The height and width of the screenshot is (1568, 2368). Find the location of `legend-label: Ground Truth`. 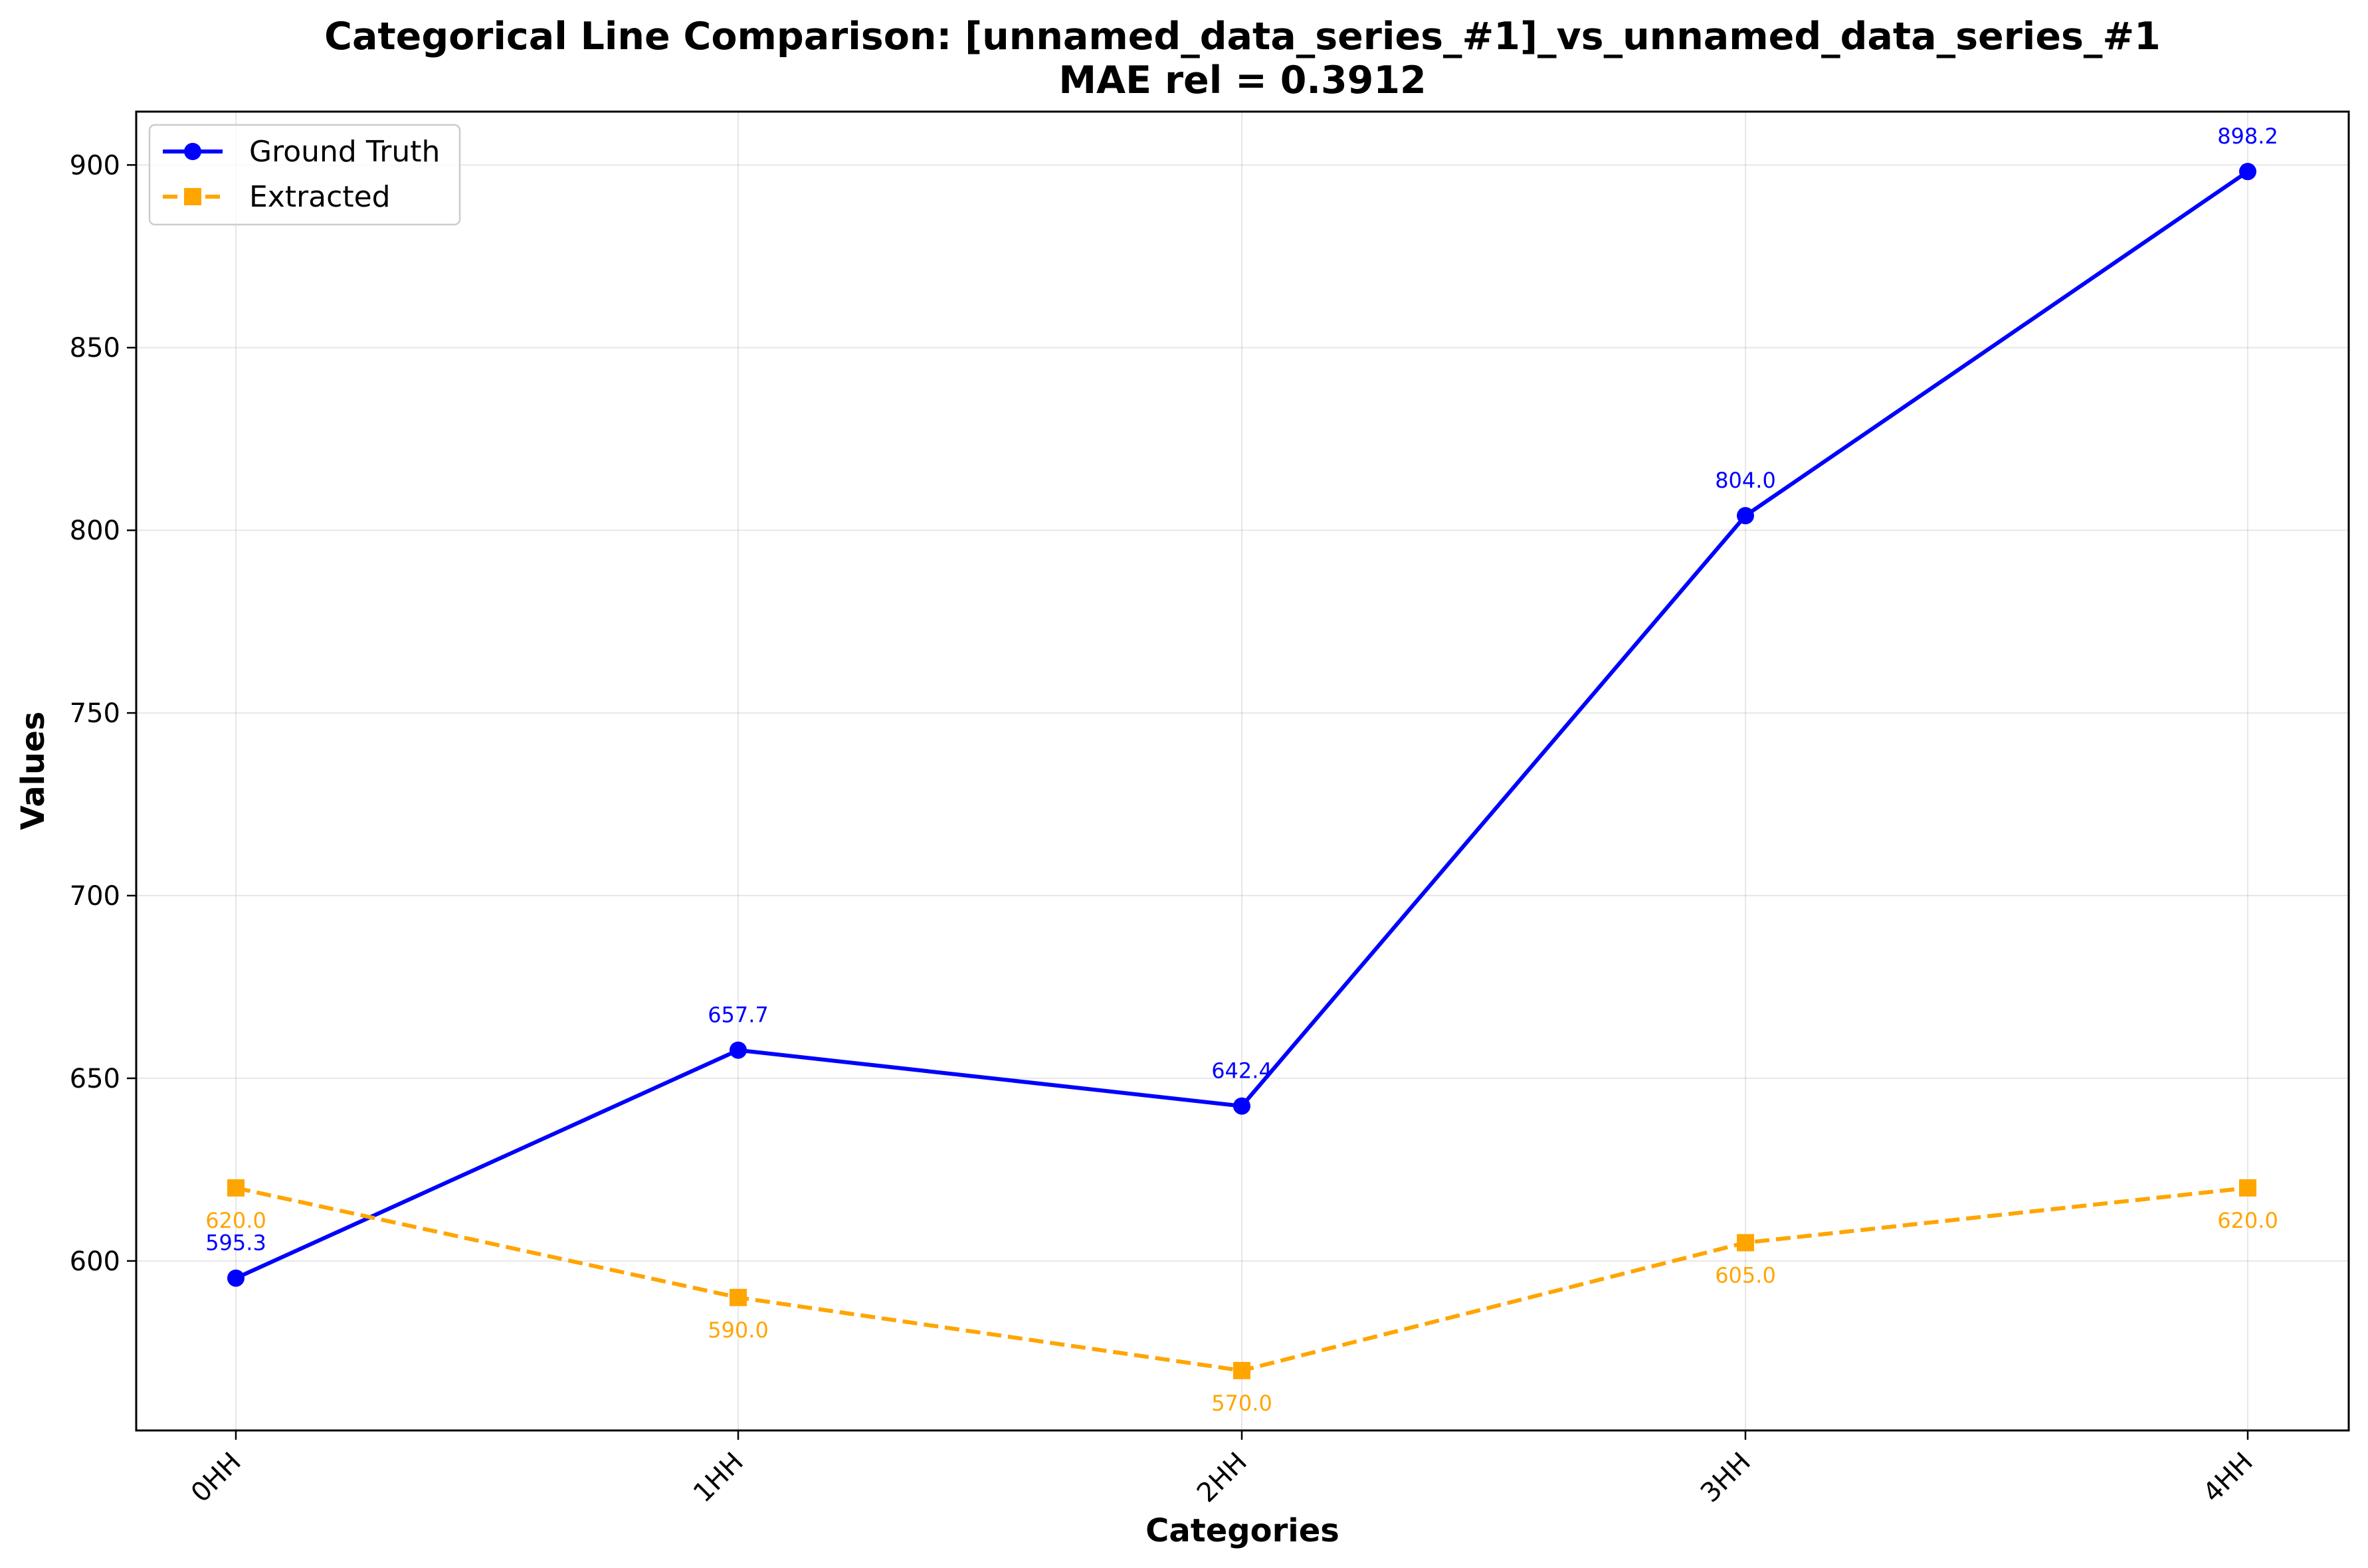

legend-label: Ground Truth is located at coordinates (344, 152).